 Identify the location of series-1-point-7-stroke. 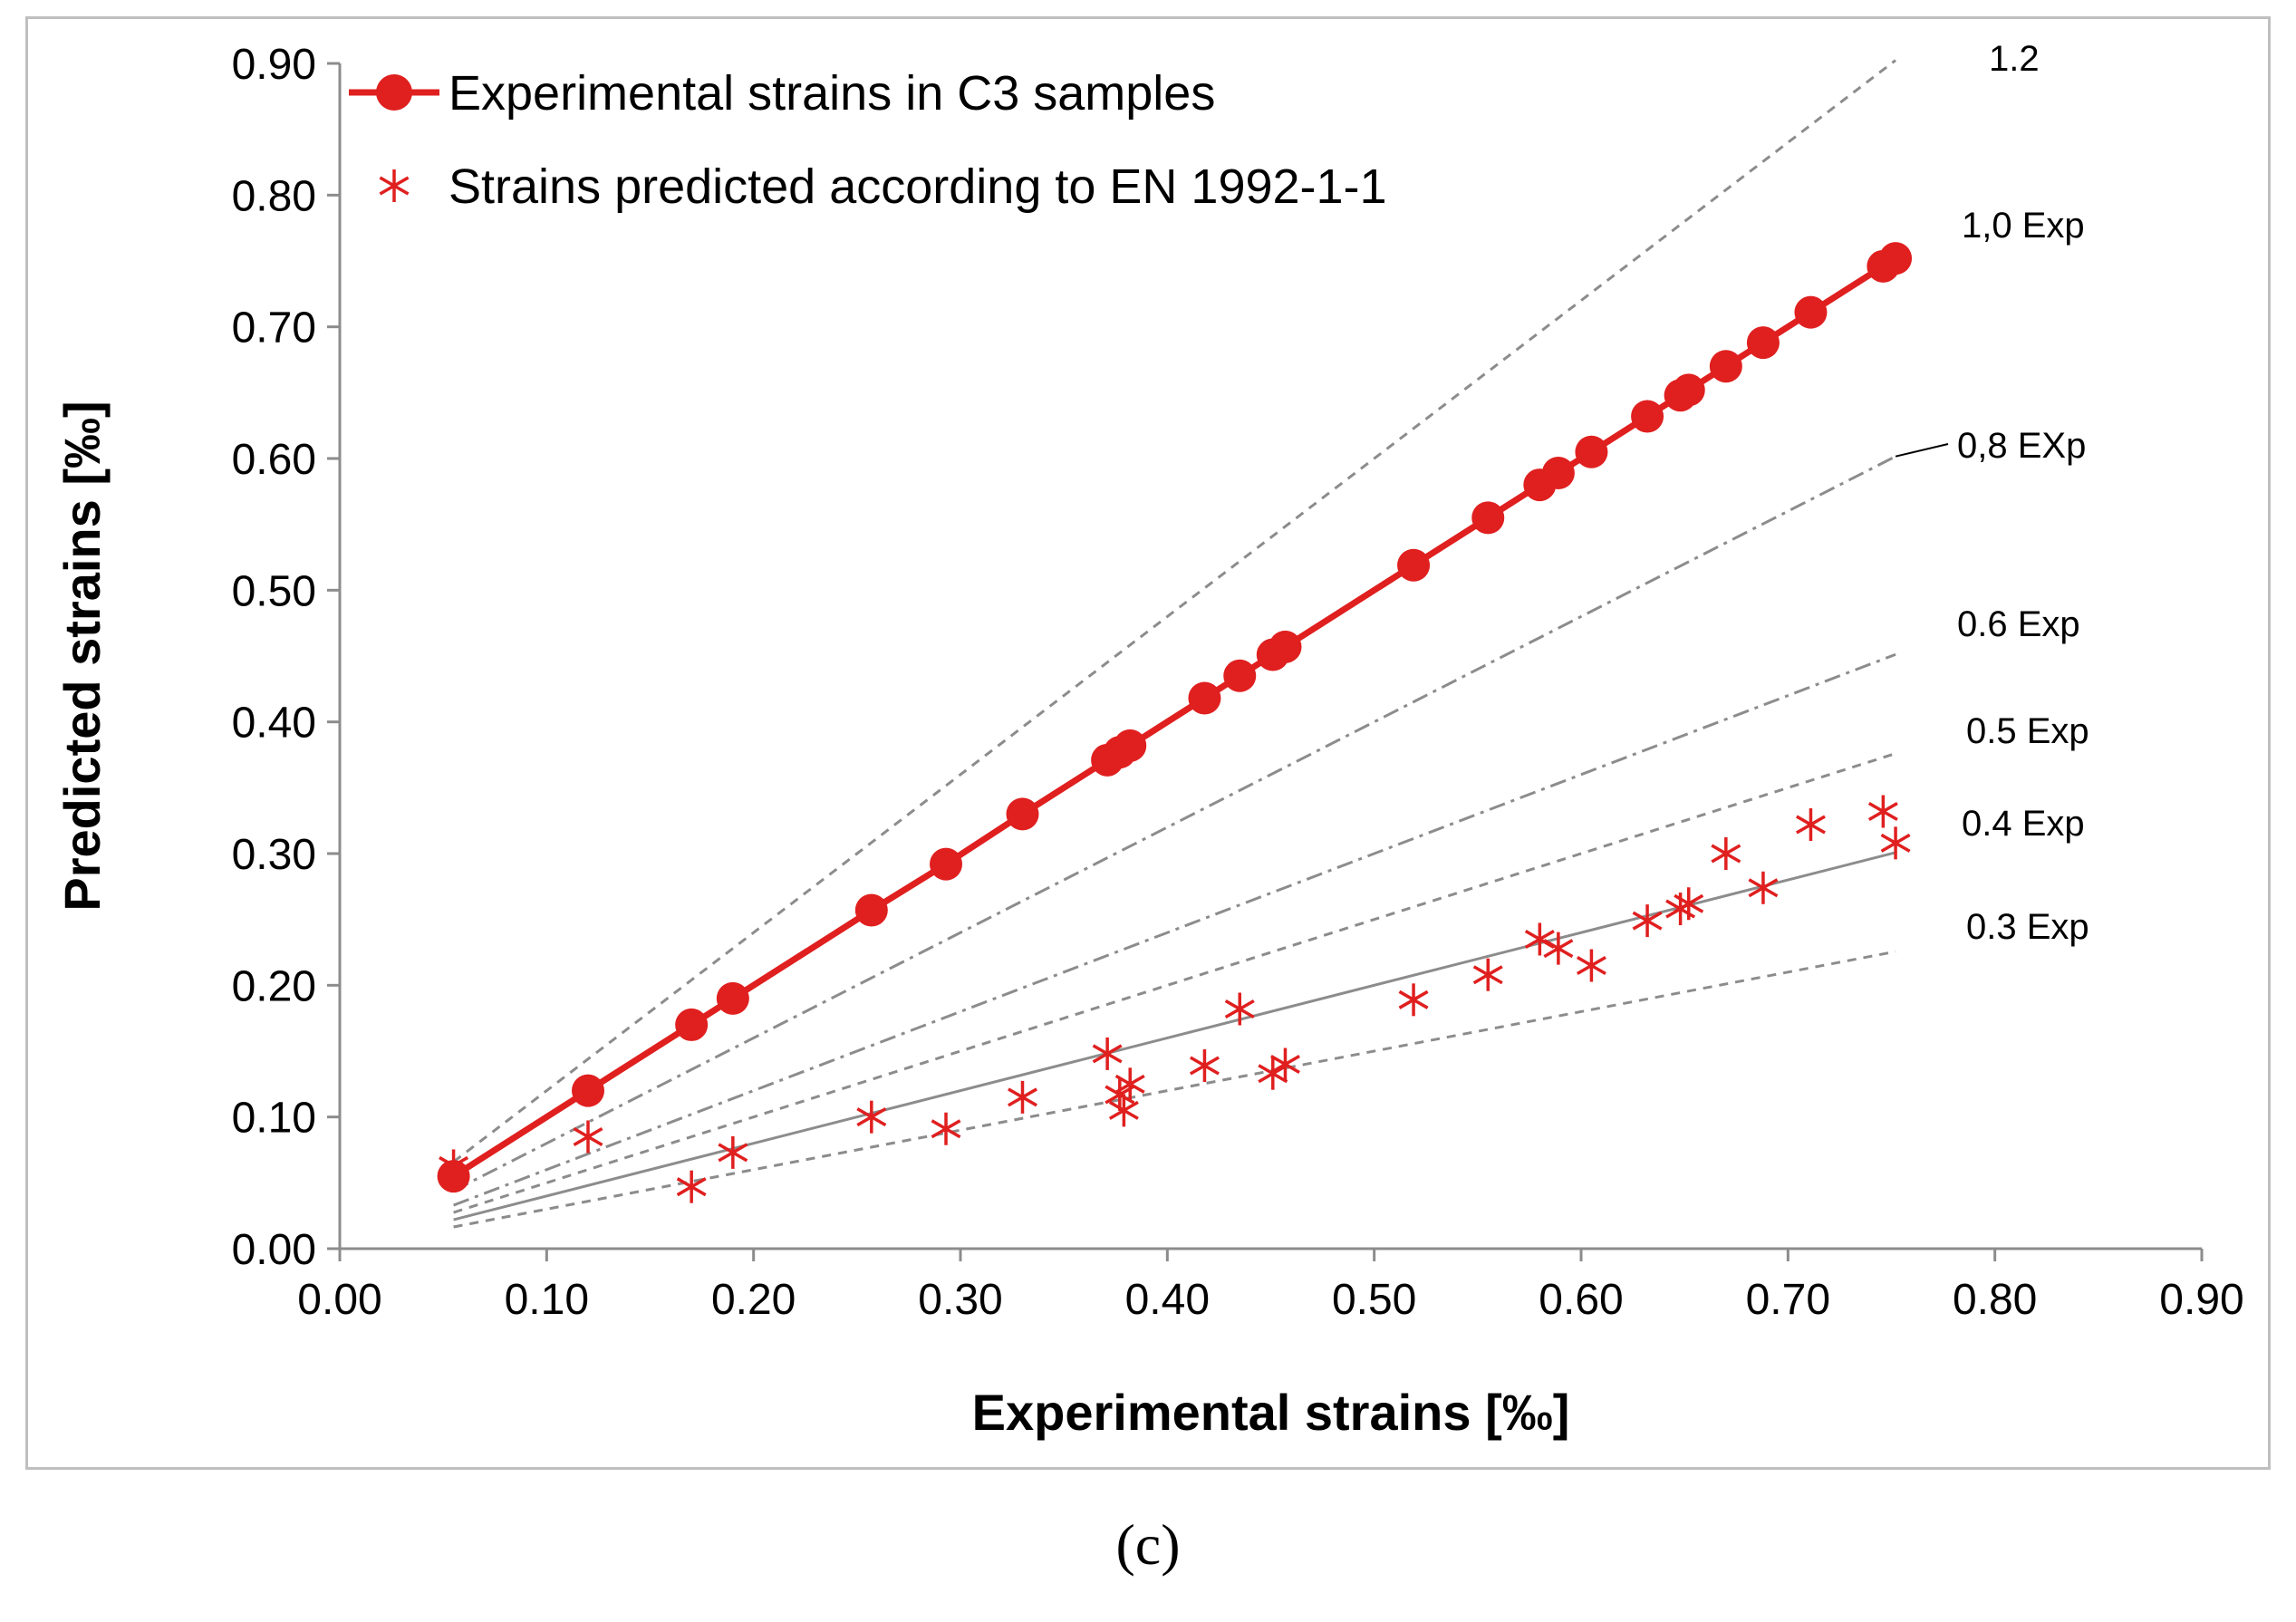
(1107, 1054).